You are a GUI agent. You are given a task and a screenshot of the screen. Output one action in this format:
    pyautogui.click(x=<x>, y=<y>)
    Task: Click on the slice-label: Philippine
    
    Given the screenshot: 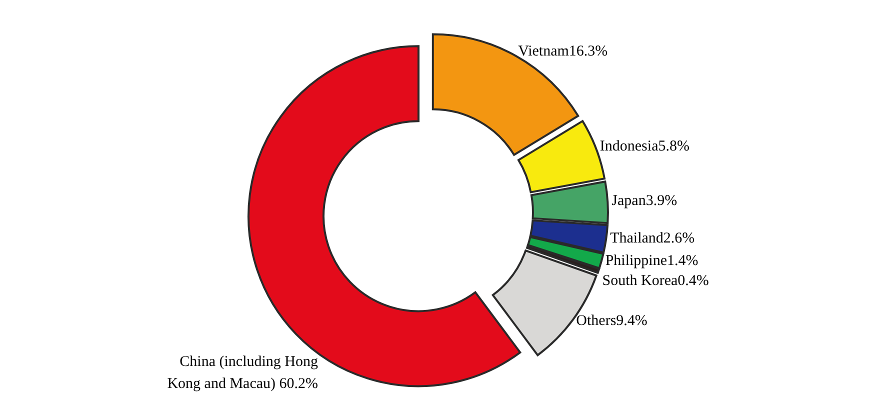 What is the action you would take?
    pyautogui.click(x=636, y=262)
    